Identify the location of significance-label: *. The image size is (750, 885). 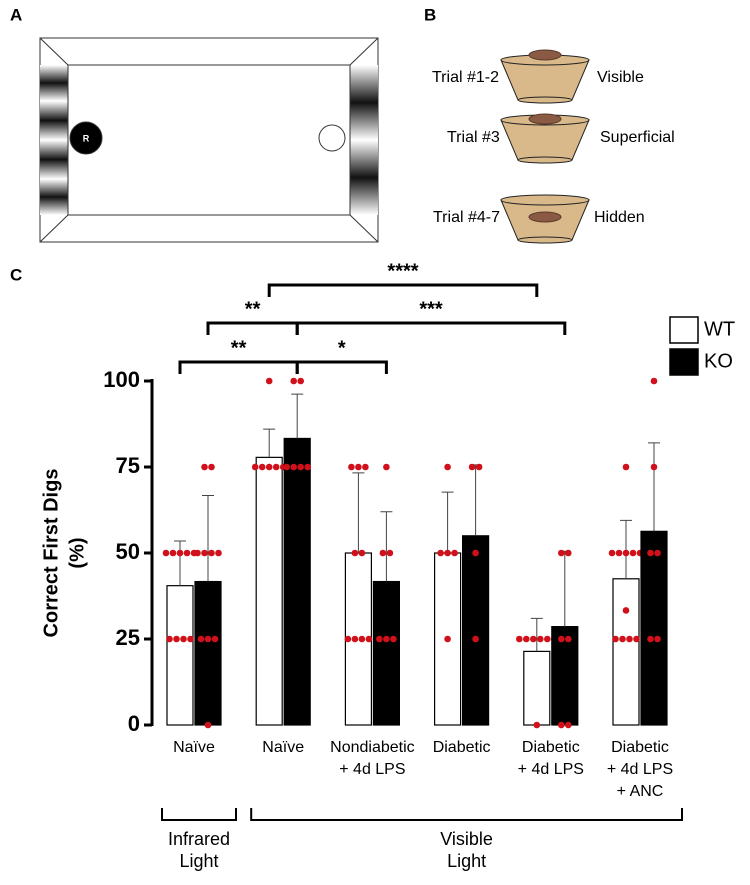
(342, 348).